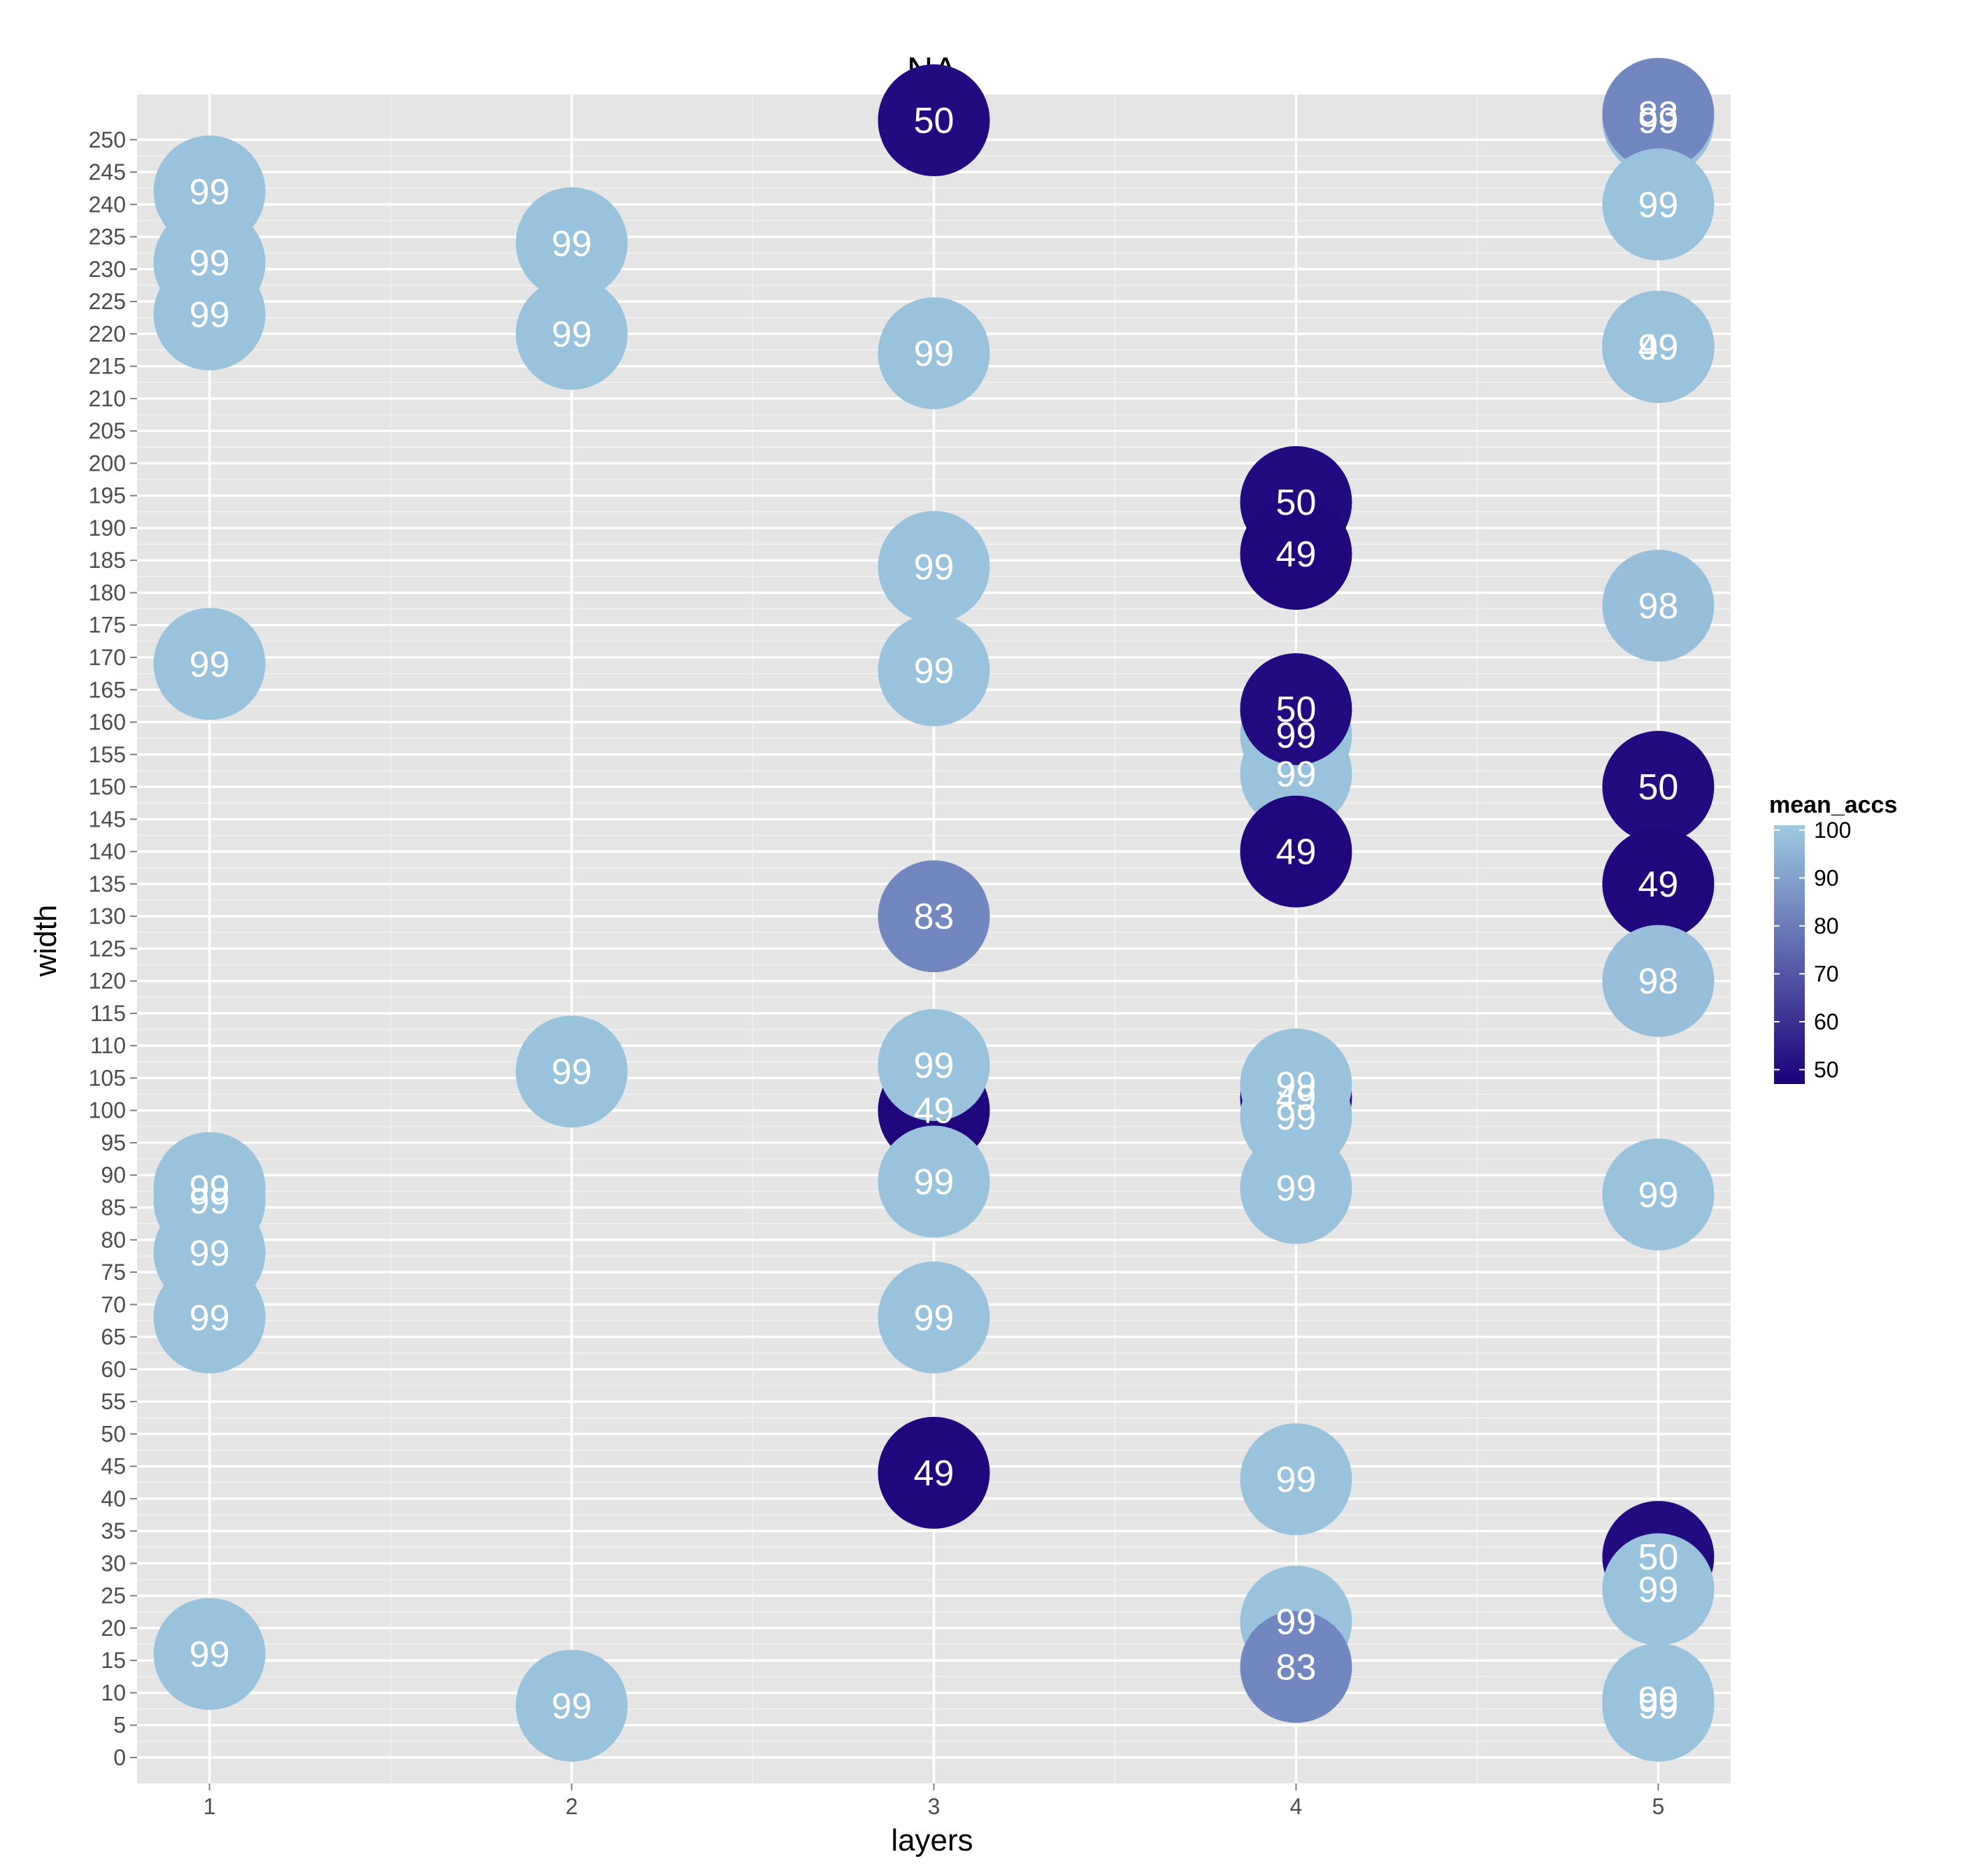 Image resolution: width=1988 pixels, height=1875 pixels. Describe the element at coordinates (1826, 1022) in the screenshot. I see `legend-tick-label: 60` at that location.